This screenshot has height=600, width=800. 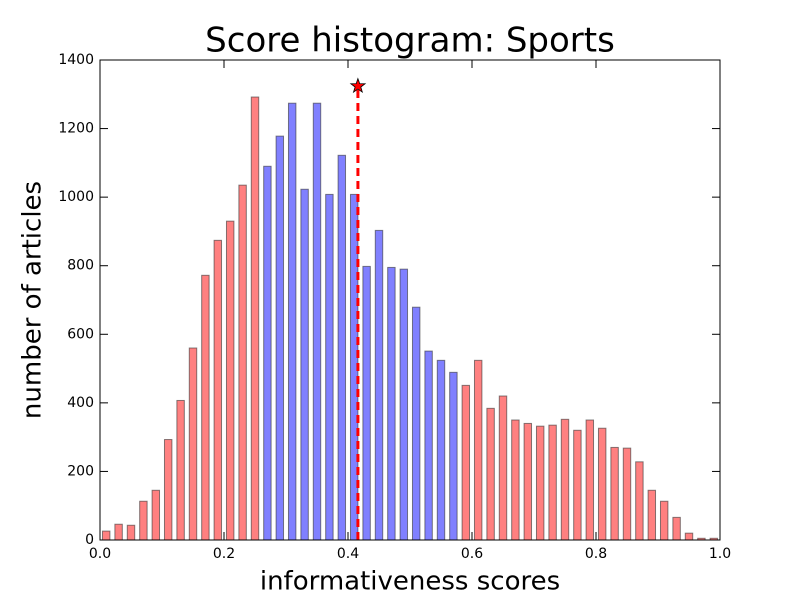 I want to click on x-tick-label: 0.4, so click(x=348, y=554).